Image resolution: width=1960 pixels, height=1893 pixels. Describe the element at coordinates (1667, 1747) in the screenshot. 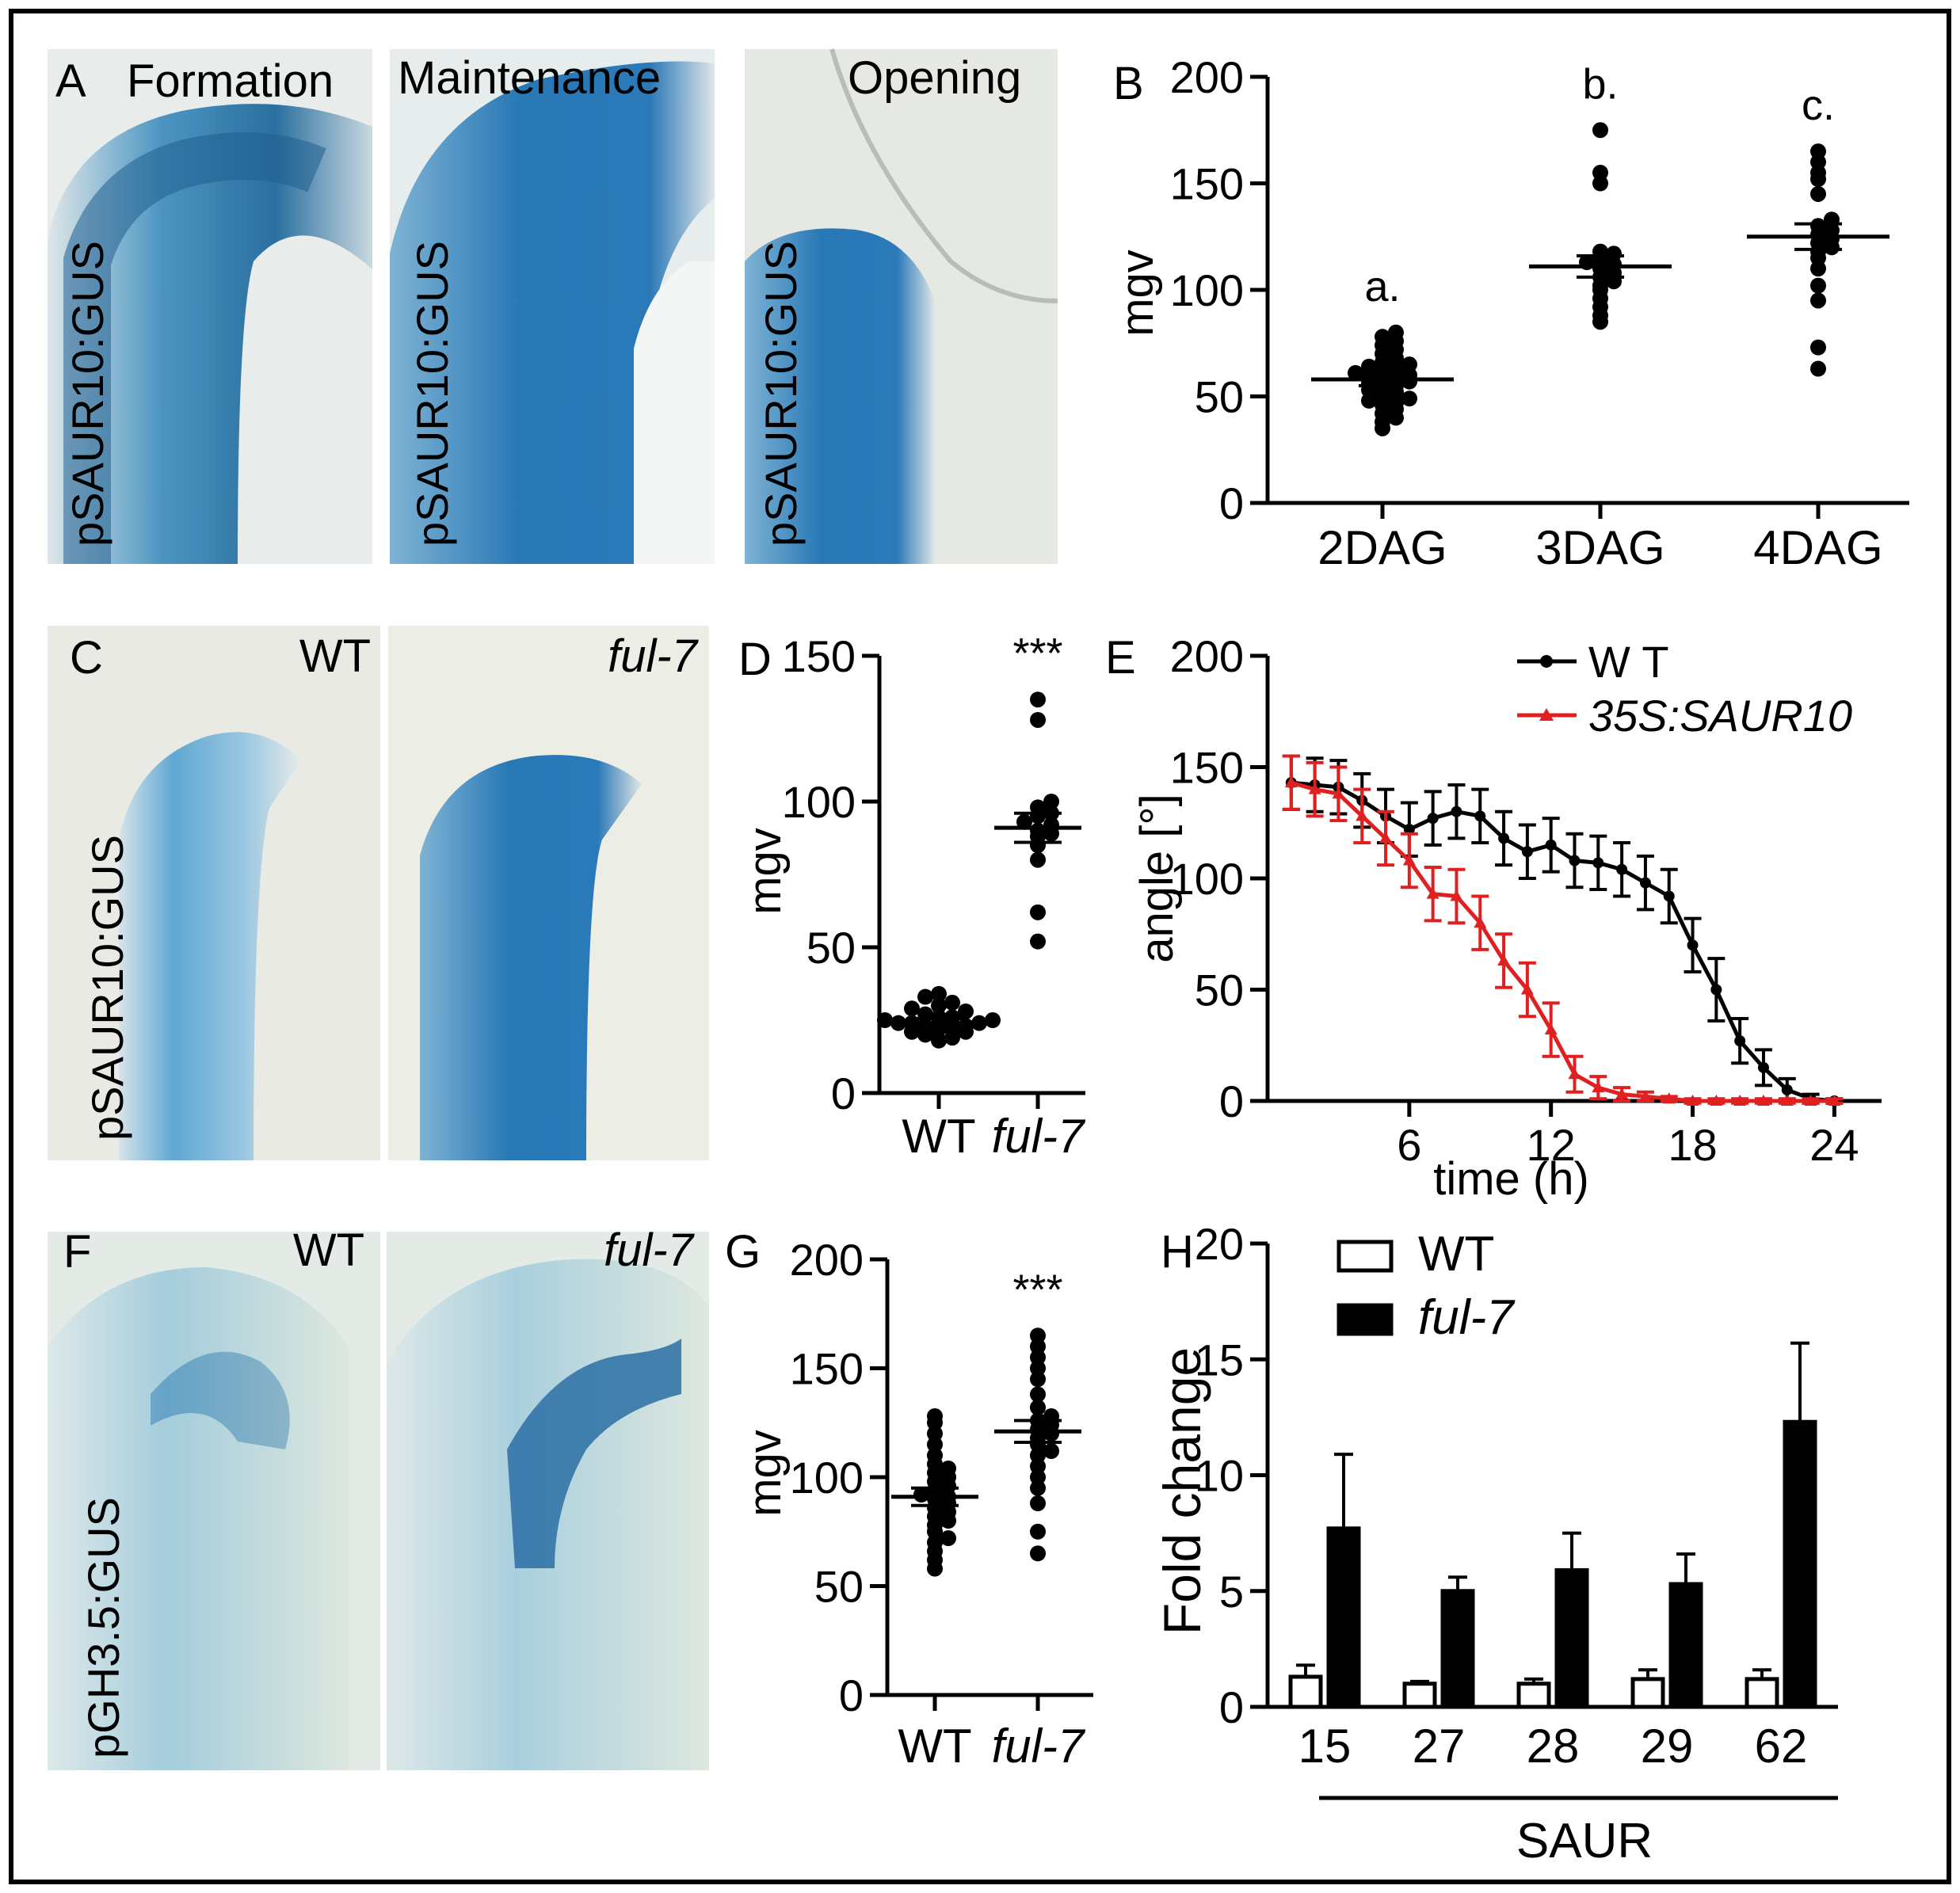

I see `x-tick-label: 29` at that location.